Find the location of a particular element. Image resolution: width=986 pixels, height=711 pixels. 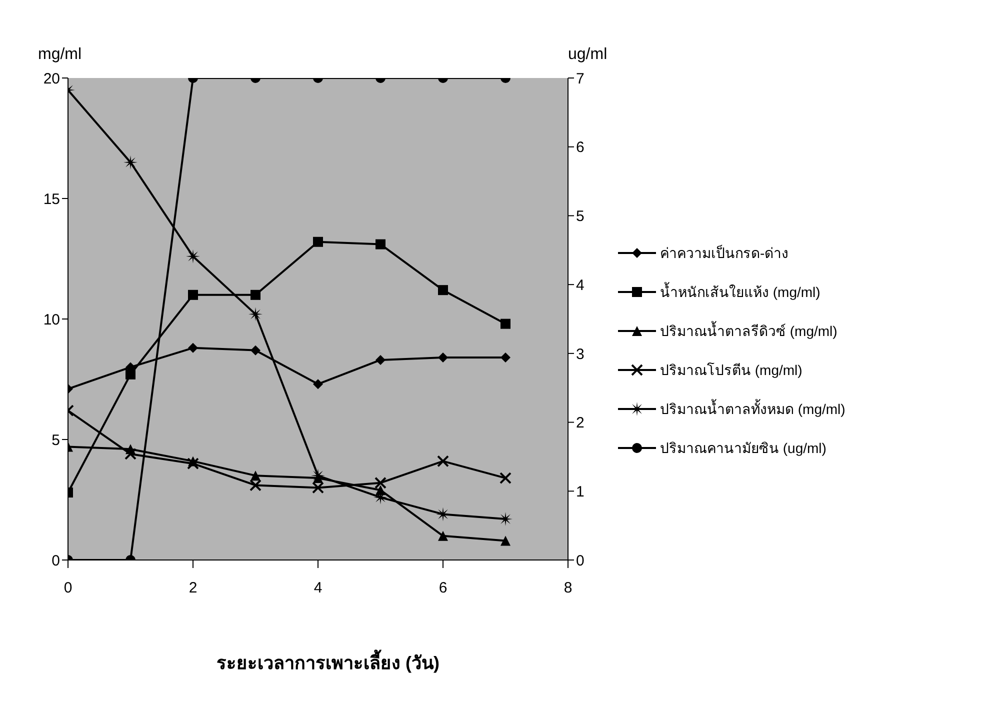

y2-tick-label: 7 is located at coordinates (580, 79).